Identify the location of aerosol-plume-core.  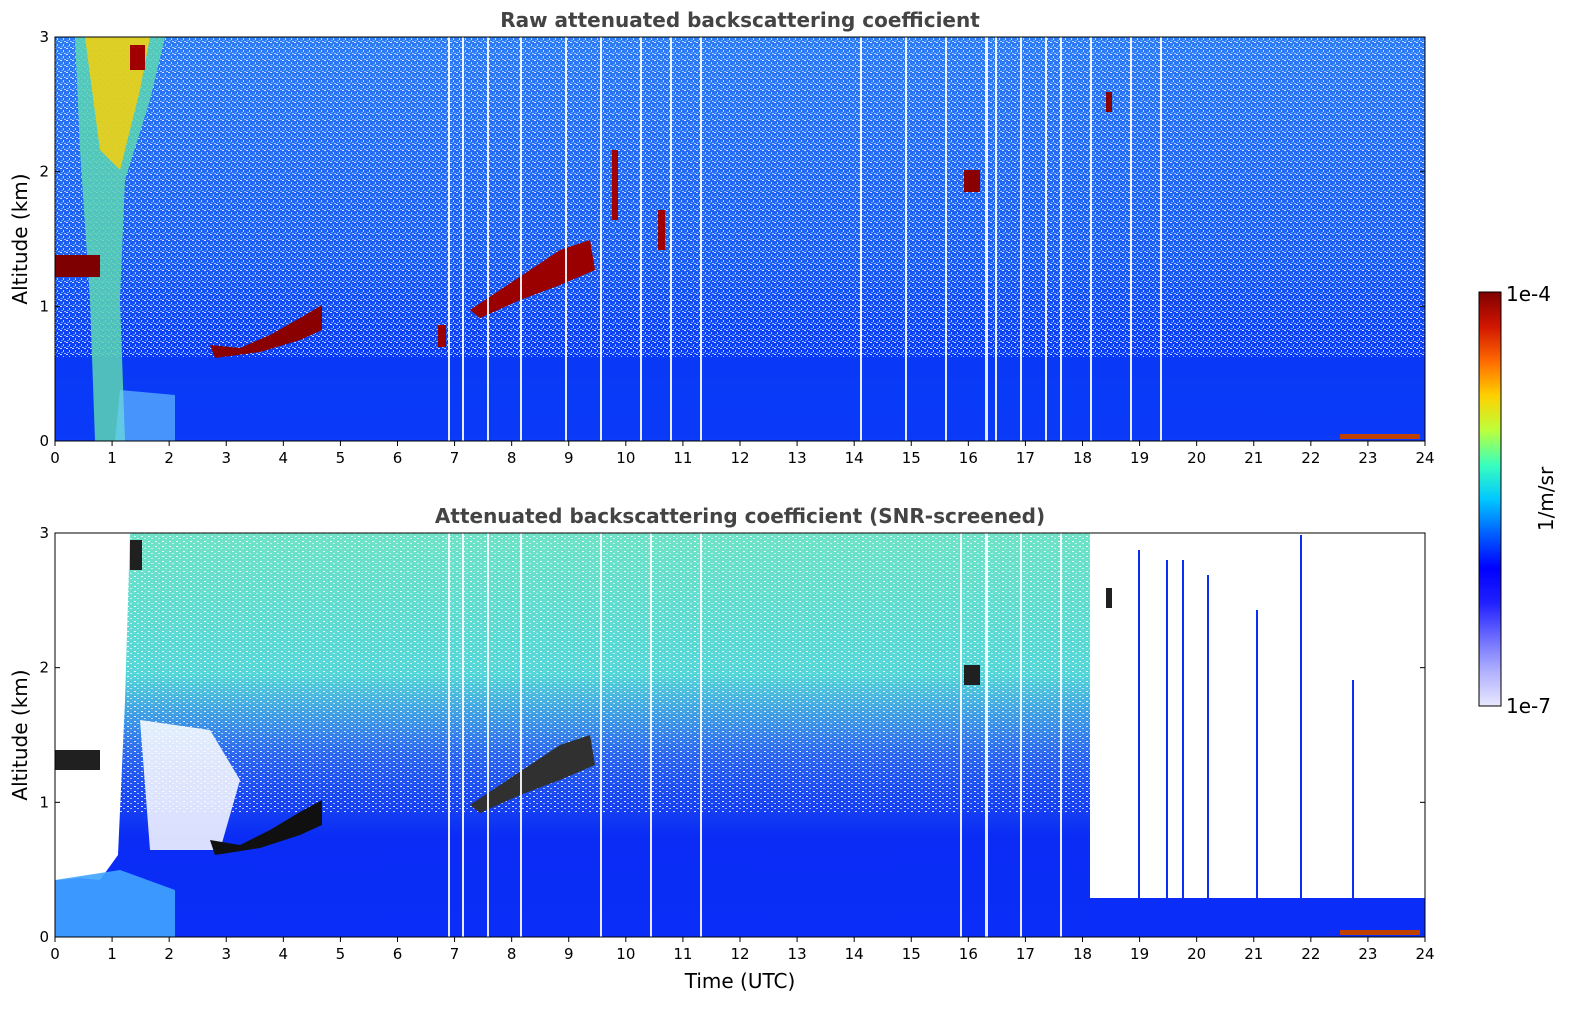
(117, 103).